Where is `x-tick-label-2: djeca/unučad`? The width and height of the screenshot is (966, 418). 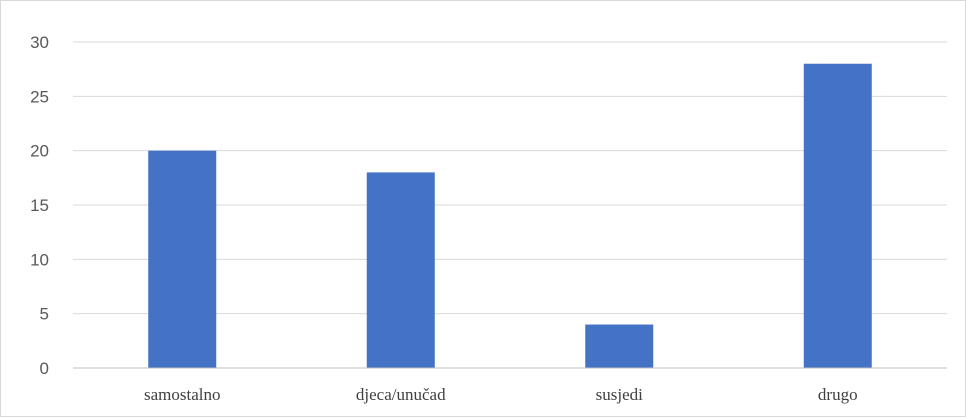
x-tick-label-2: djeca/unučad is located at coordinates (401, 394).